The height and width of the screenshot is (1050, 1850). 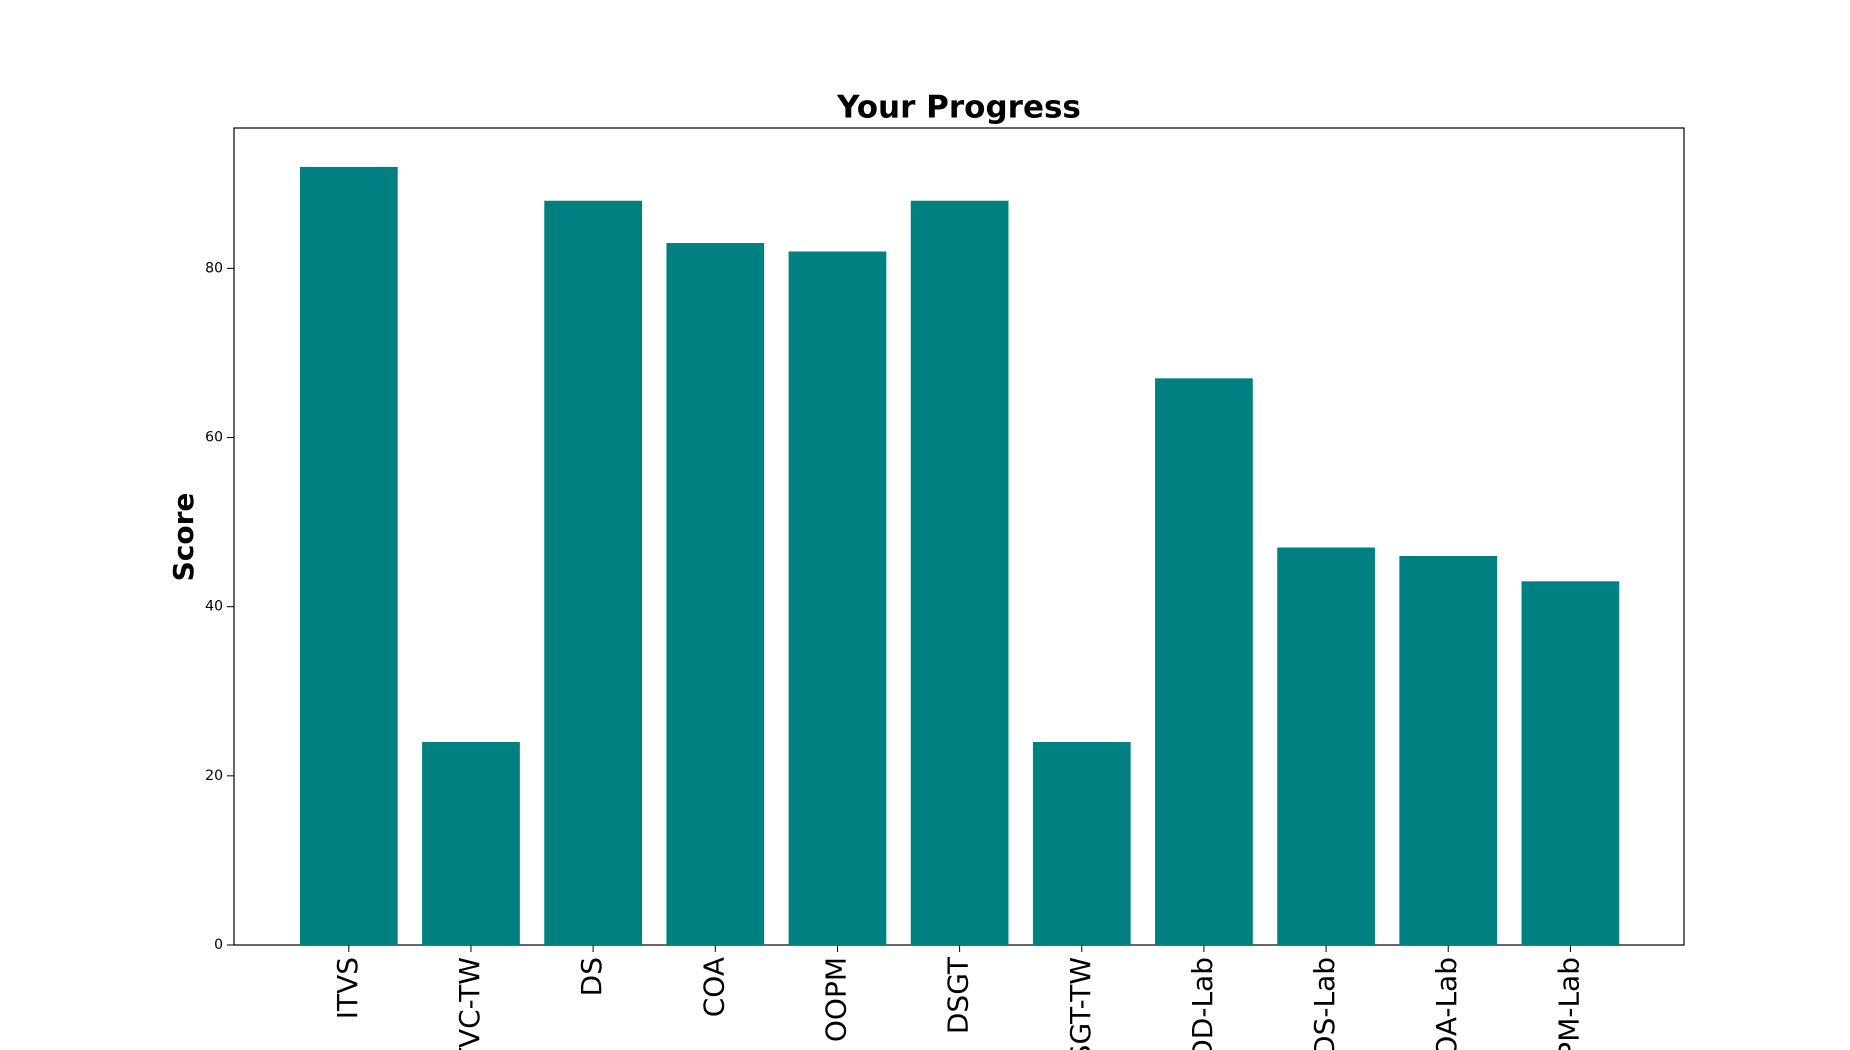 What do you see at coordinates (1568, 1003) in the screenshot?
I see `x-tick-label: PM-Lab` at bounding box center [1568, 1003].